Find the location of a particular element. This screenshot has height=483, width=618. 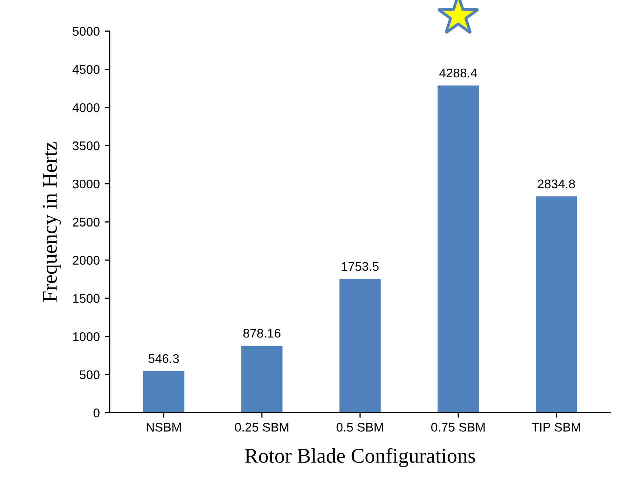

y-tick-label: 2000 is located at coordinates (86, 260).